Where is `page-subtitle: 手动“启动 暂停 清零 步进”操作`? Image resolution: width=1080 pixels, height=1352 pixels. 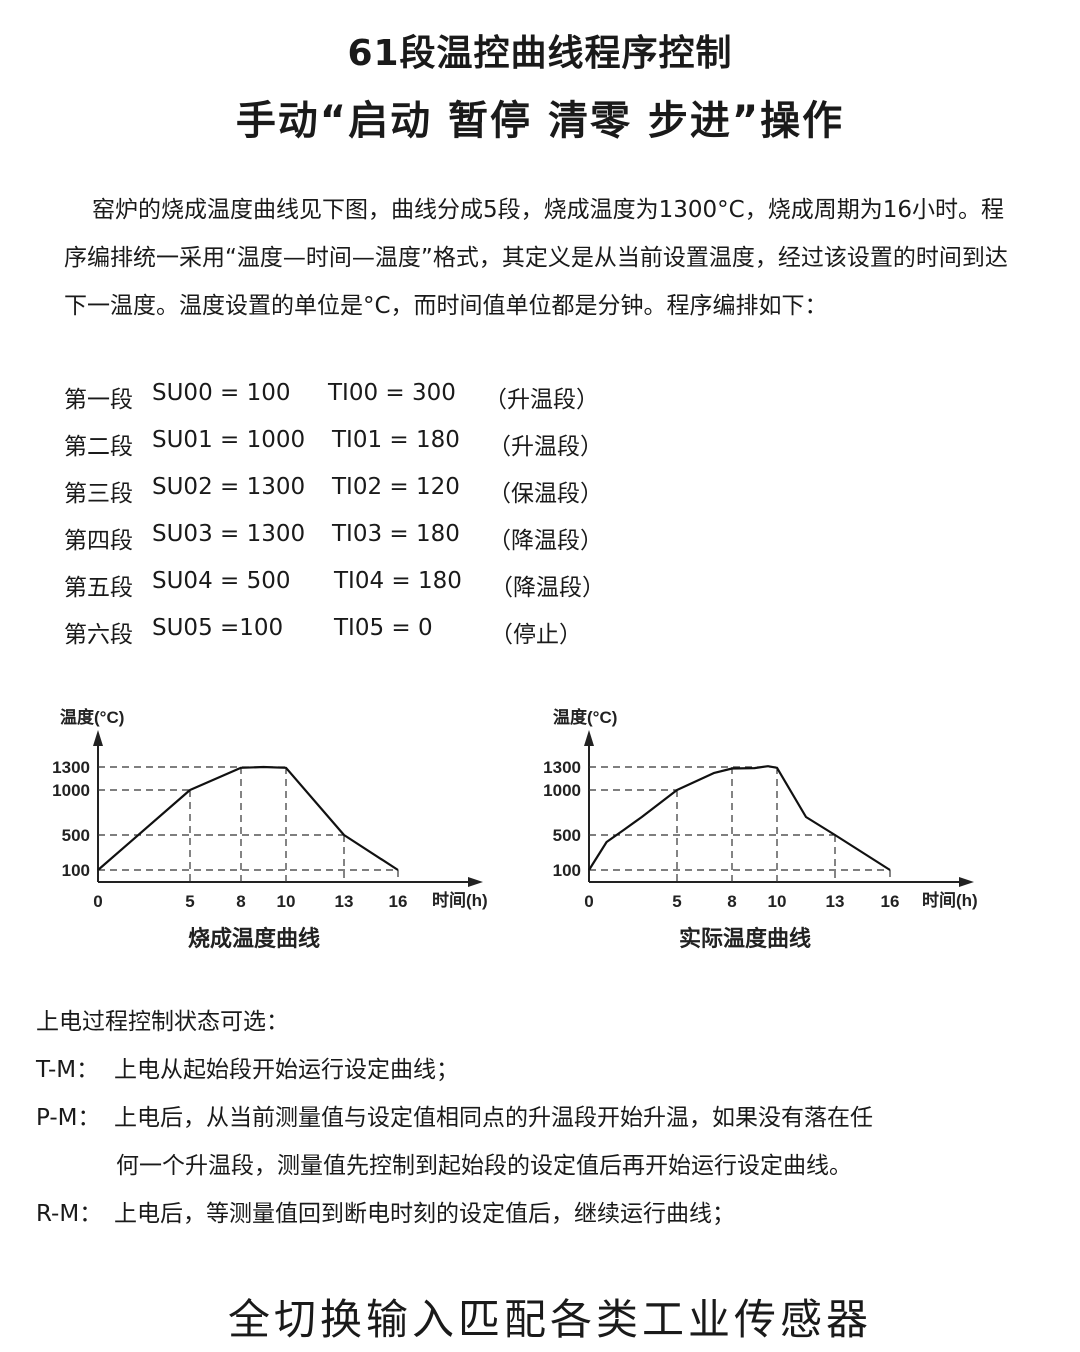
page-subtitle: 手动“启动 暂停 清零 步进”操作 is located at coordinates (540, 121).